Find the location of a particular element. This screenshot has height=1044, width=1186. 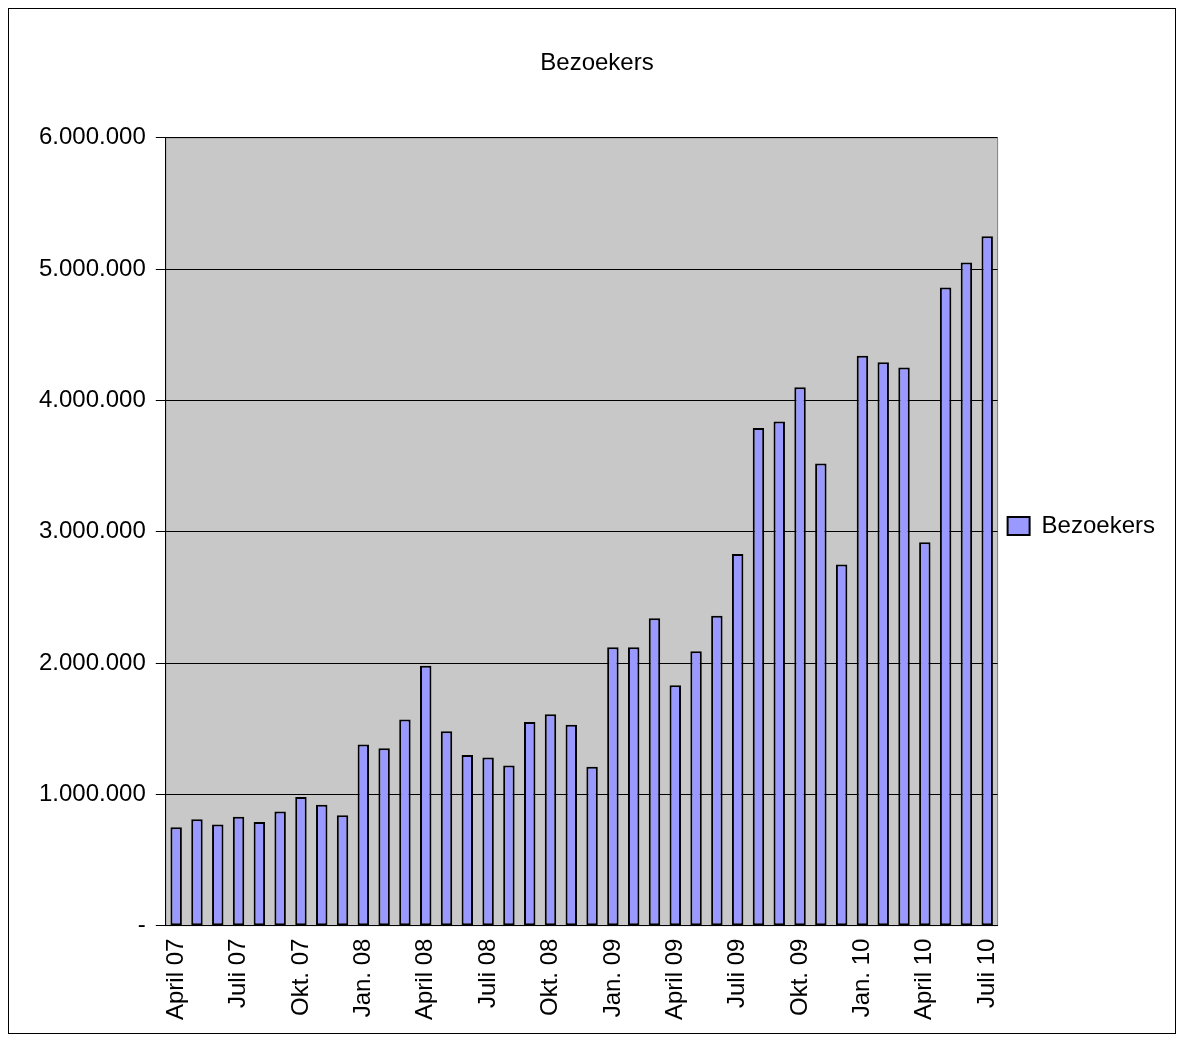

x-tick-label: April 10 is located at coordinates (923, 979).